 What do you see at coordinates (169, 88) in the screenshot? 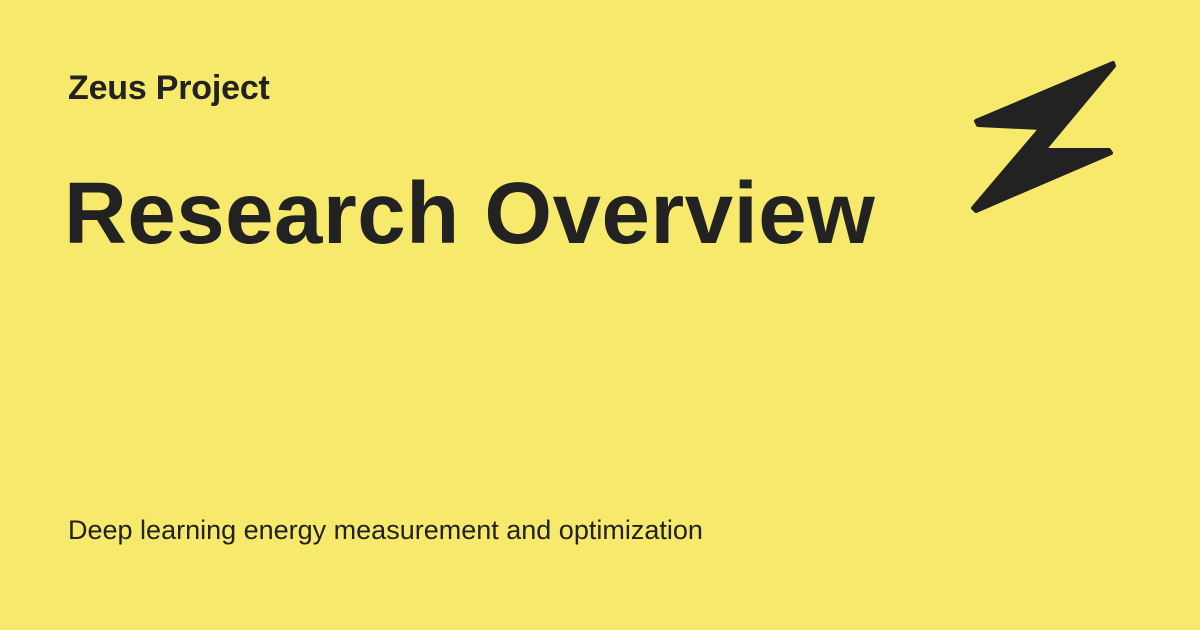
I see `site-name: Zeus Project` at bounding box center [169, 88].